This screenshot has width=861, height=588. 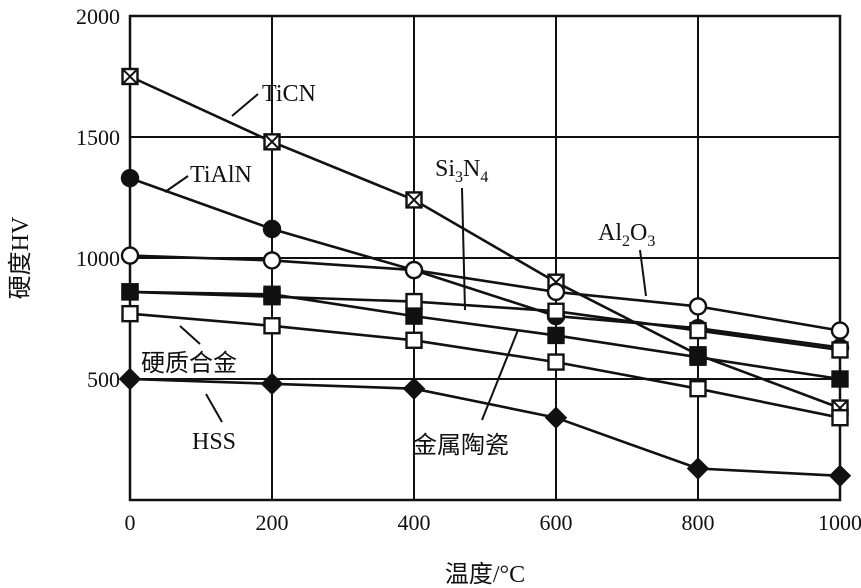 I want to click on annotation-al2o3: Al2O3, so click(x=626, y=258).